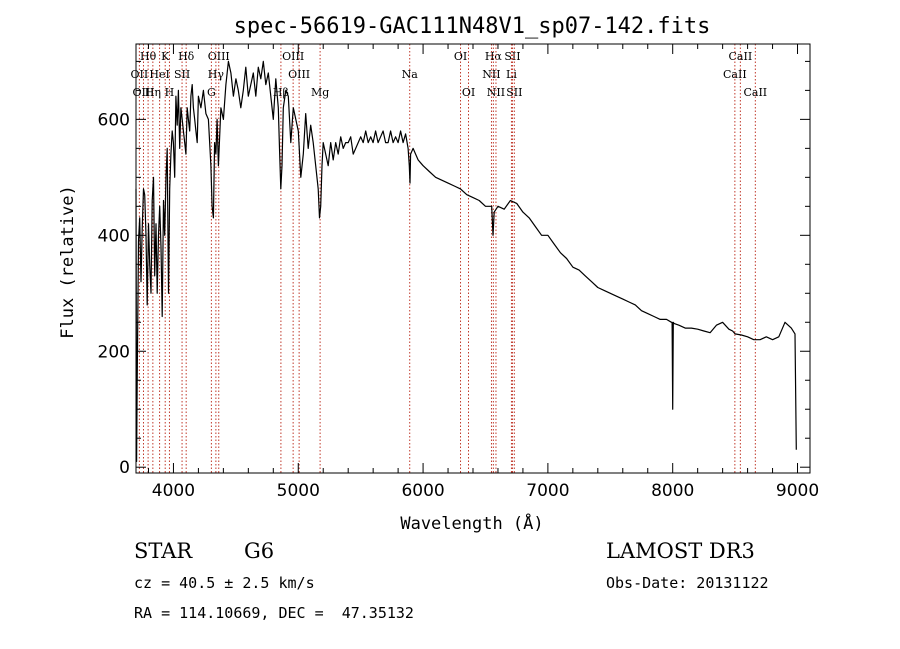  What do you see at coordinates (224, 583) in the screenshot?
I see `redshift-value: cz = 40.5 ± 2.5 km/s` at bounding box center [224, 583].